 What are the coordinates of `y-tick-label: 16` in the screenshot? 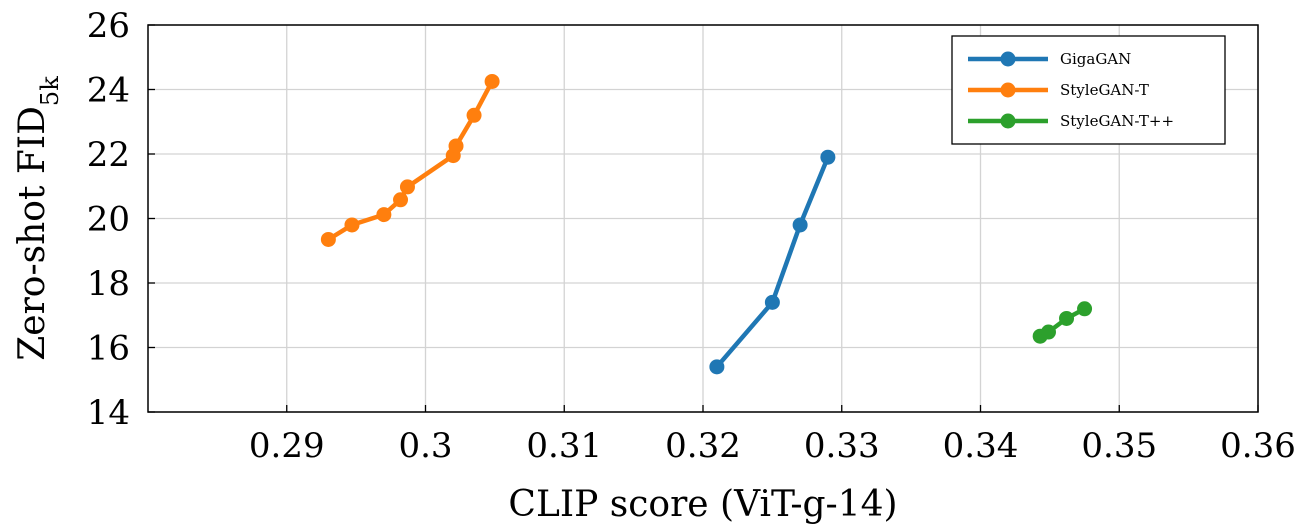 It's located at (108, 349).